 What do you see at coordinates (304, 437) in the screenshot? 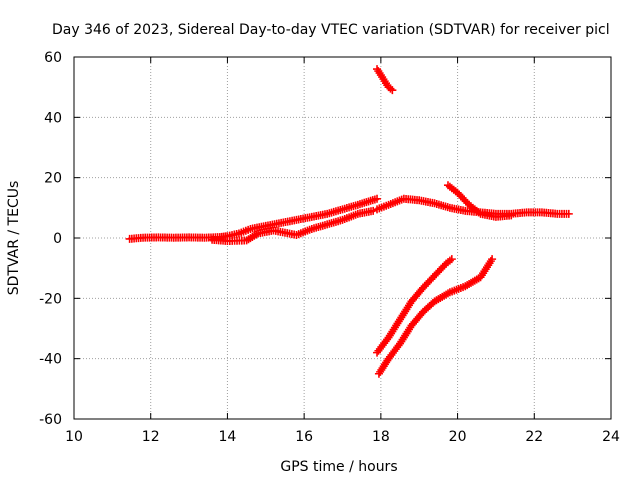
I see `x-tick-label: 16` at bounding box center [304, 437].